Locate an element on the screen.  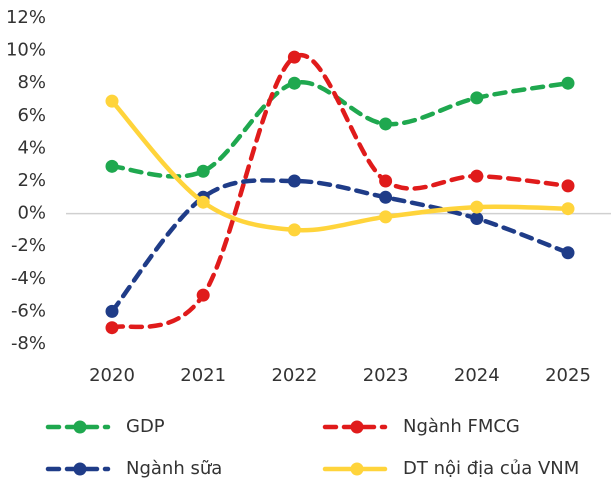
y-tick-label: 8% is located at coordinates (31, 82).